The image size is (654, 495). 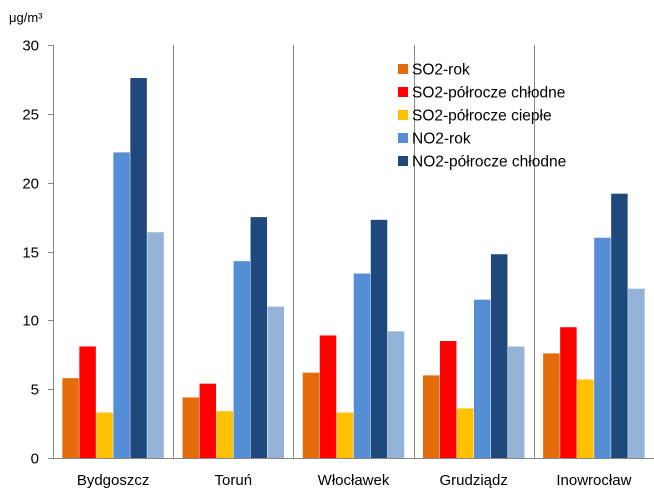 What do you see at coordinates (30, 46) in the screenshot?
I see `y-tick-label: 30` at bounding box center [30, 46].